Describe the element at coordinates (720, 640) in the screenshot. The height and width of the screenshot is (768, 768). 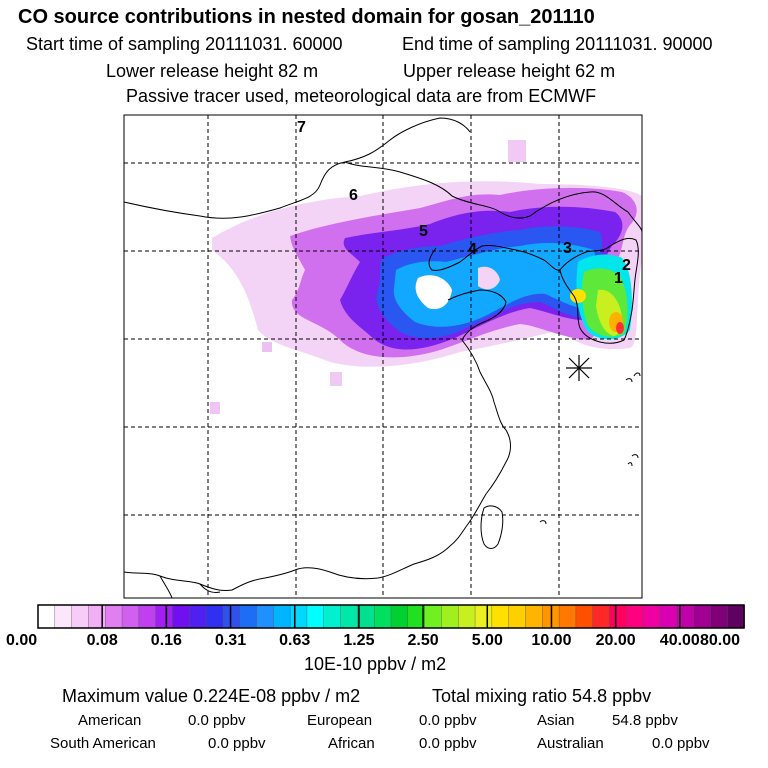
I see `colorbar-tick-label: 80.00` at that location.